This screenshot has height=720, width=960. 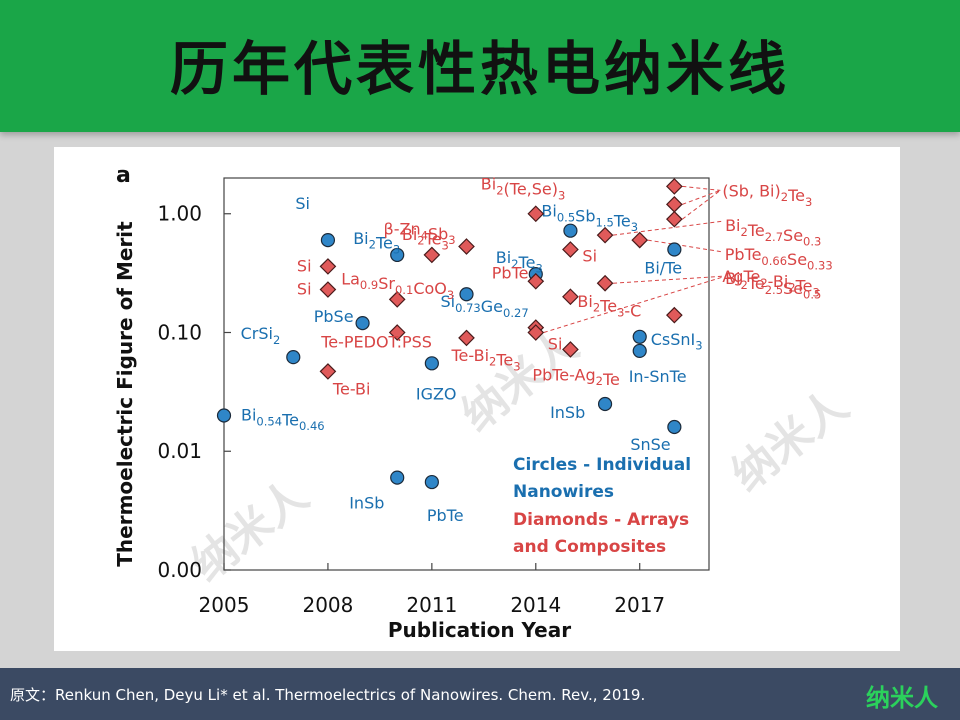 What do you see at coordinates (650, 444) in the screenshot?
I see `circle-point-label: SnSe` at bounding box center [650, 444].